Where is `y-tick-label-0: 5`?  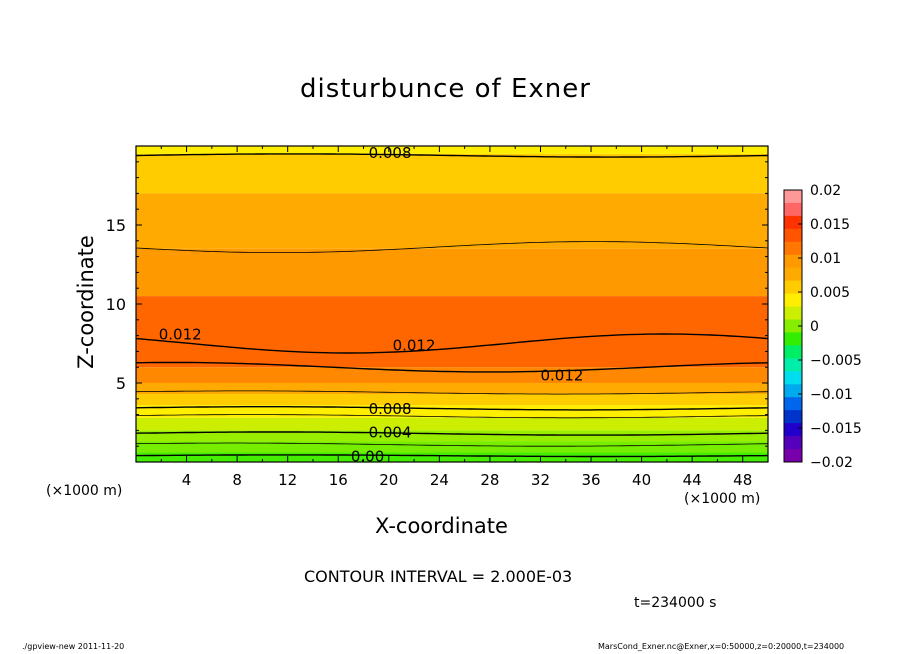
y-tick-label-0: 5 is located at coordinates (121, 383).